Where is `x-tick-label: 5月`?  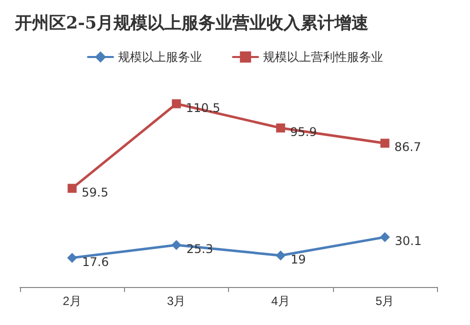
x-tick-label: 5月 is located at coordinates (385, 301).